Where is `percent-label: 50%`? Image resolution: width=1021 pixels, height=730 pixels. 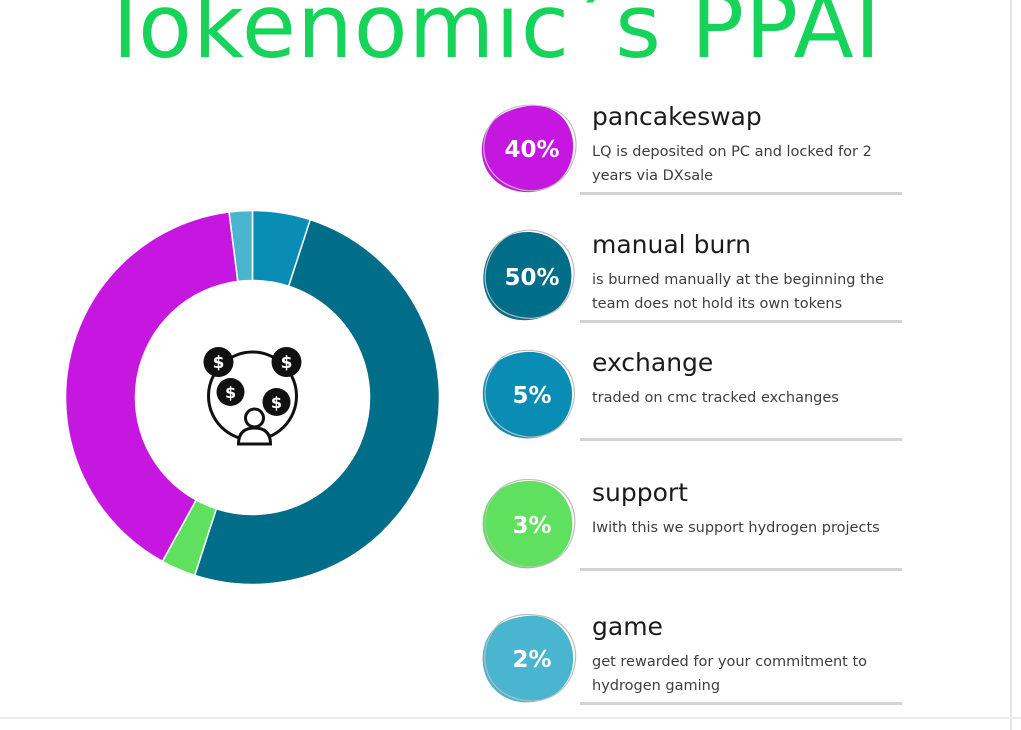 percent-label: 50% is located at coordinates (532, 278).